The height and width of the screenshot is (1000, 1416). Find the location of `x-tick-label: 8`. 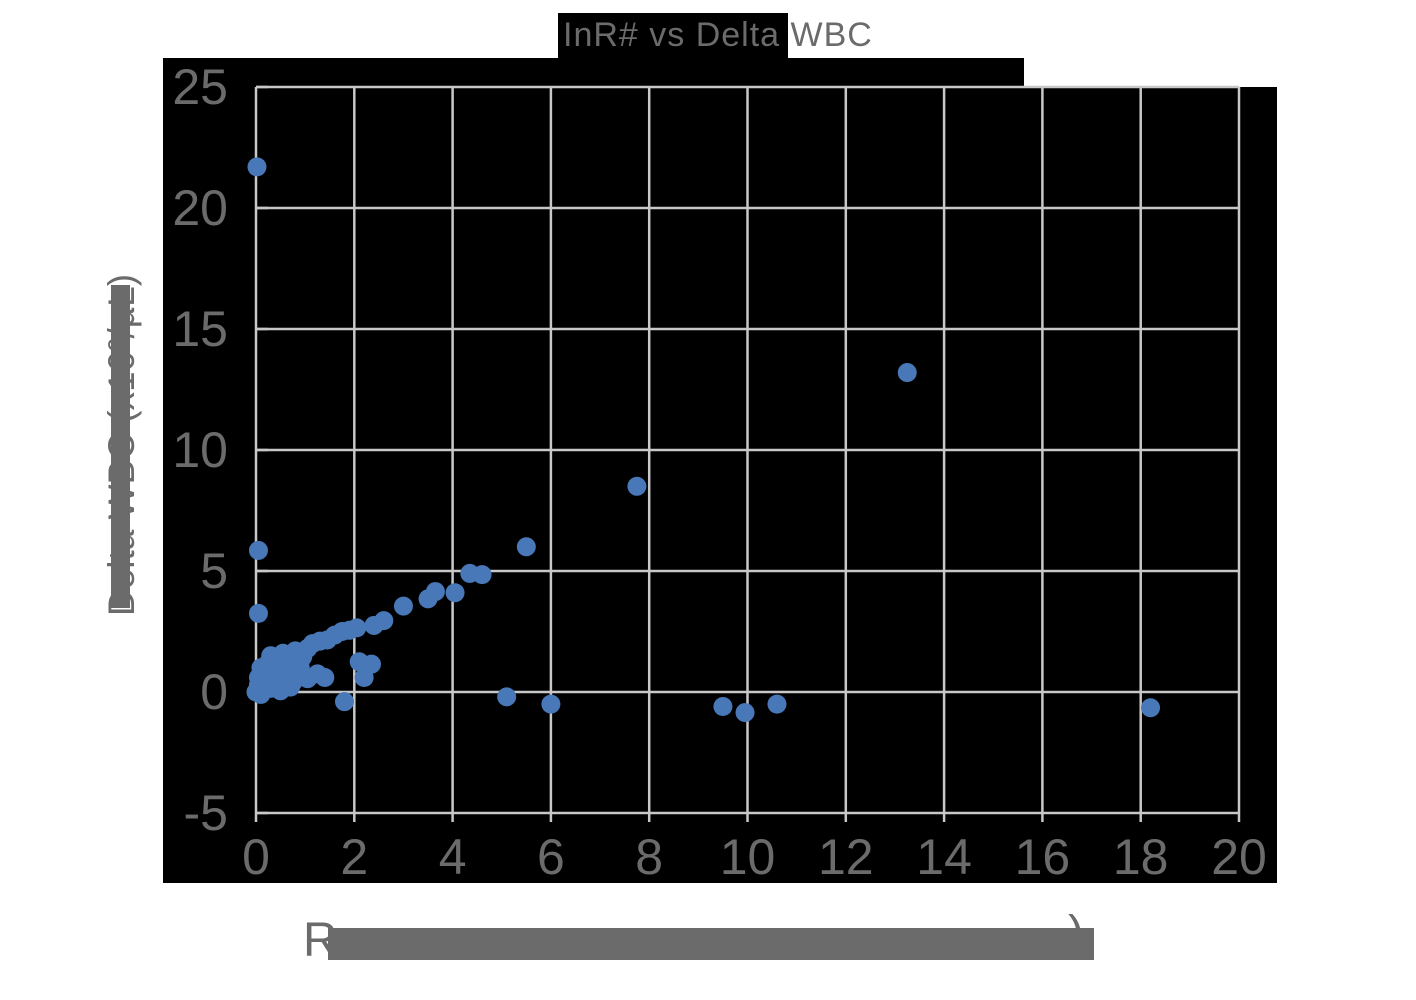

x-tick-label: 8 is located at coordinates (649, 857).